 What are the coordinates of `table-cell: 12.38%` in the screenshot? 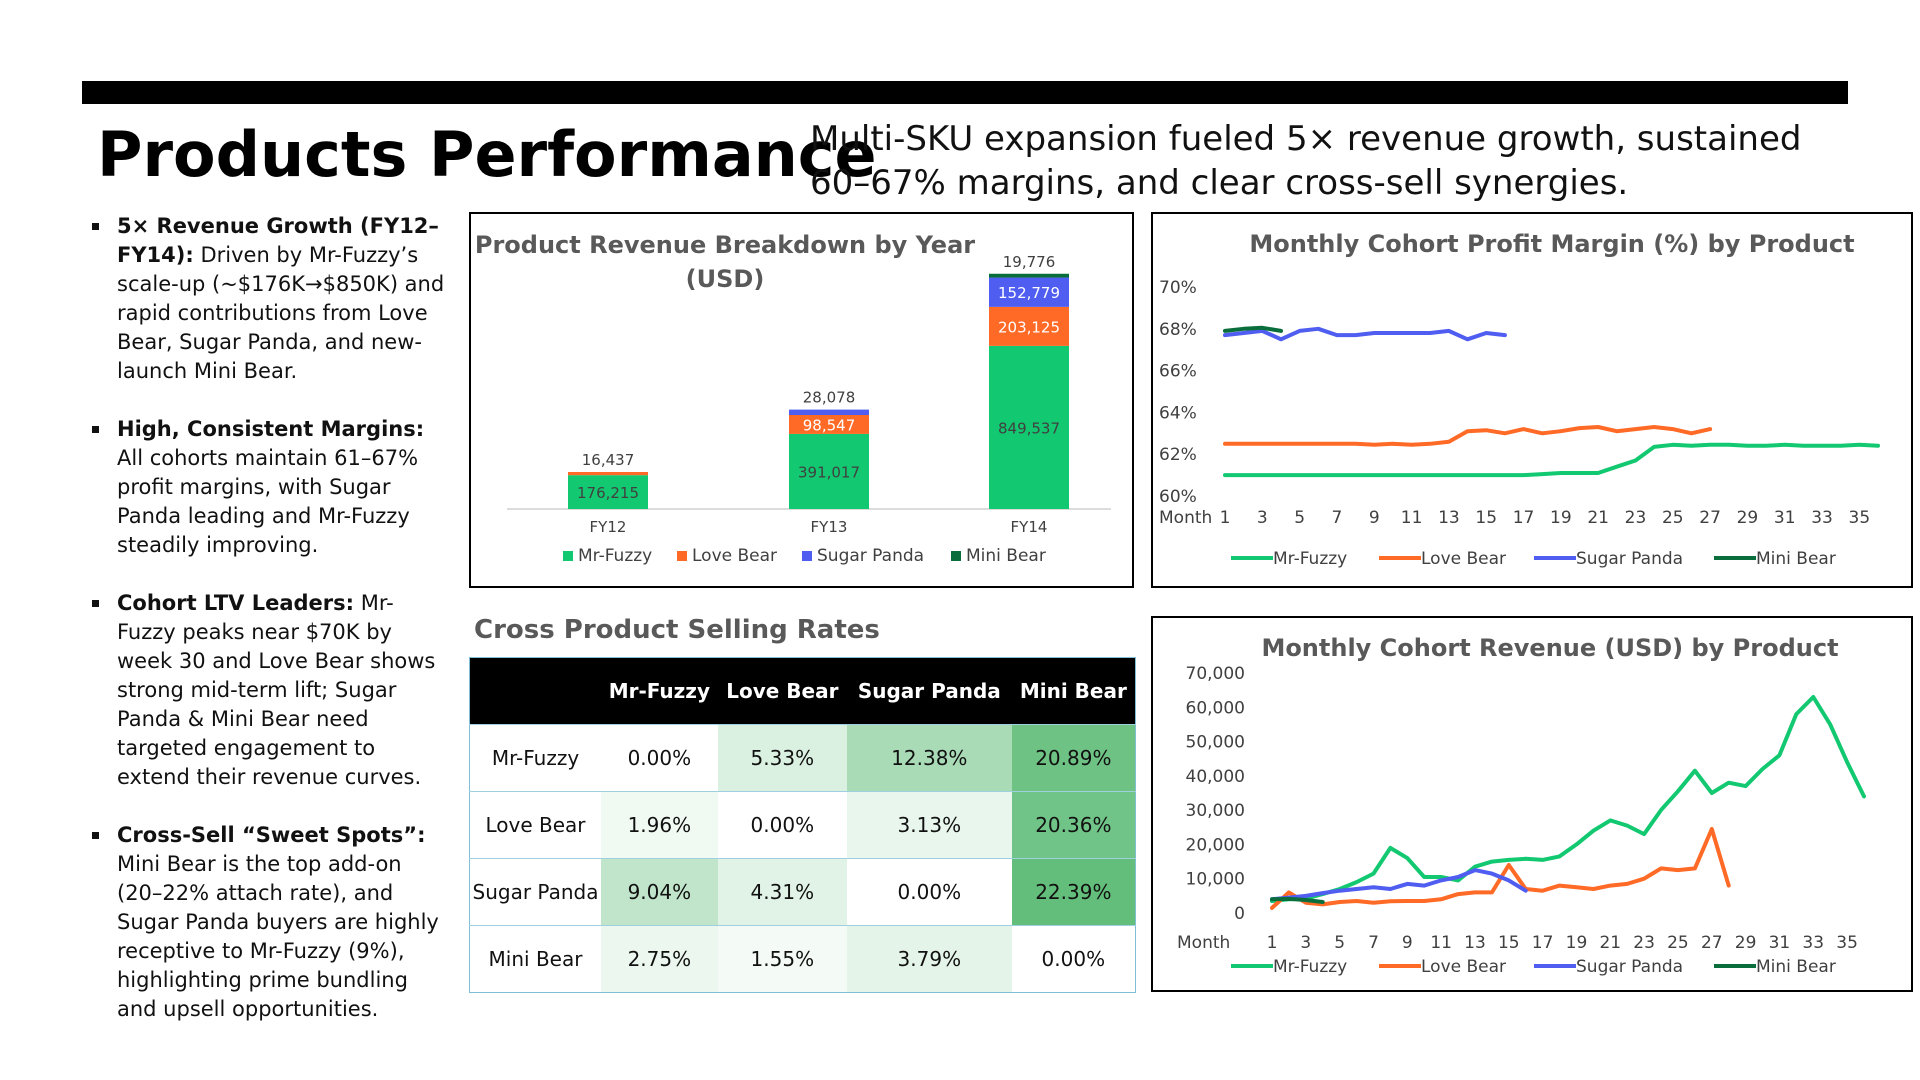 It's located at (929, 758).